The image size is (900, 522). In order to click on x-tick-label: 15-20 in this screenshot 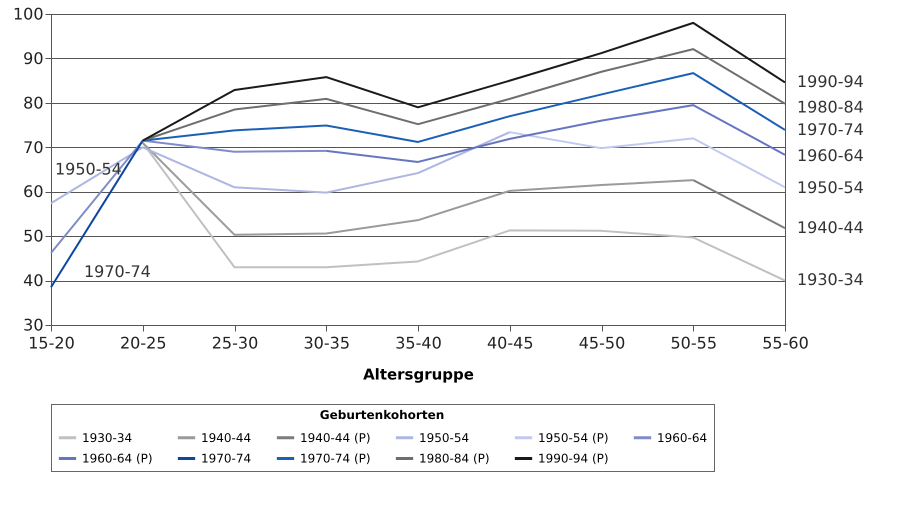, I will do `click(51, 343)`.